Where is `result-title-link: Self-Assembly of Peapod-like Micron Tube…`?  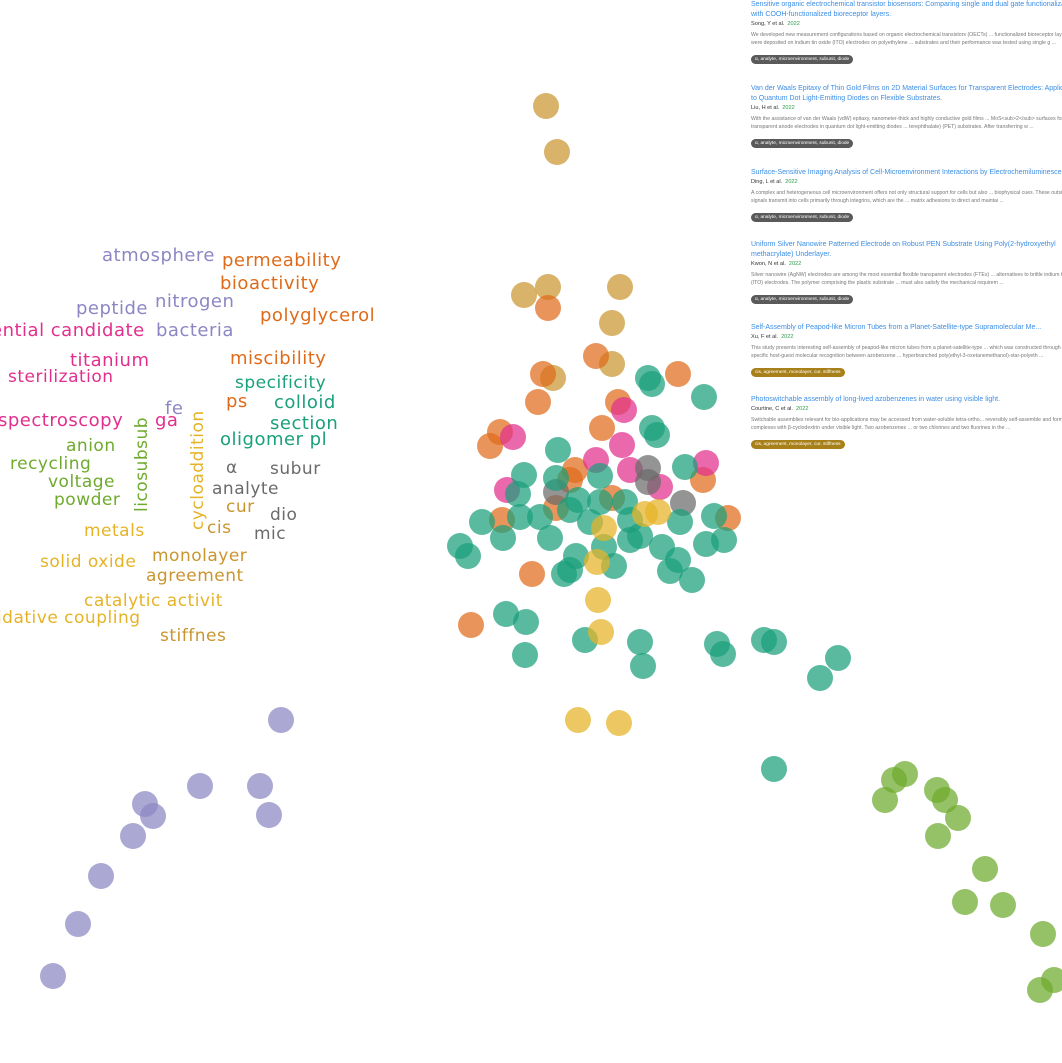
result-title-link: Self-Assembly of Peapod-like Micron Tube… is located at coordinates (896, 327).